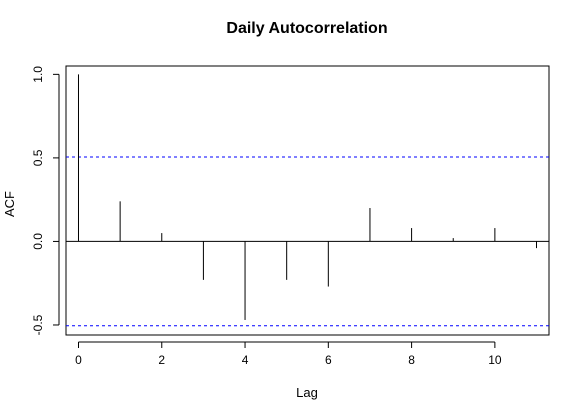  What do you see at coordinates (38, 74) in the screenshot?
I see `y-tick-label: 1.0` at bounding box center [38, 74].